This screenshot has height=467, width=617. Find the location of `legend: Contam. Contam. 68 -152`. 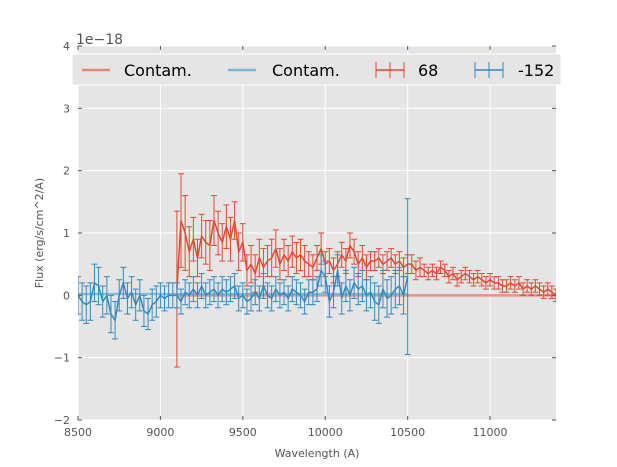

legend: Contam. Contam. 68 -152 is located at coordinates (316, 69).